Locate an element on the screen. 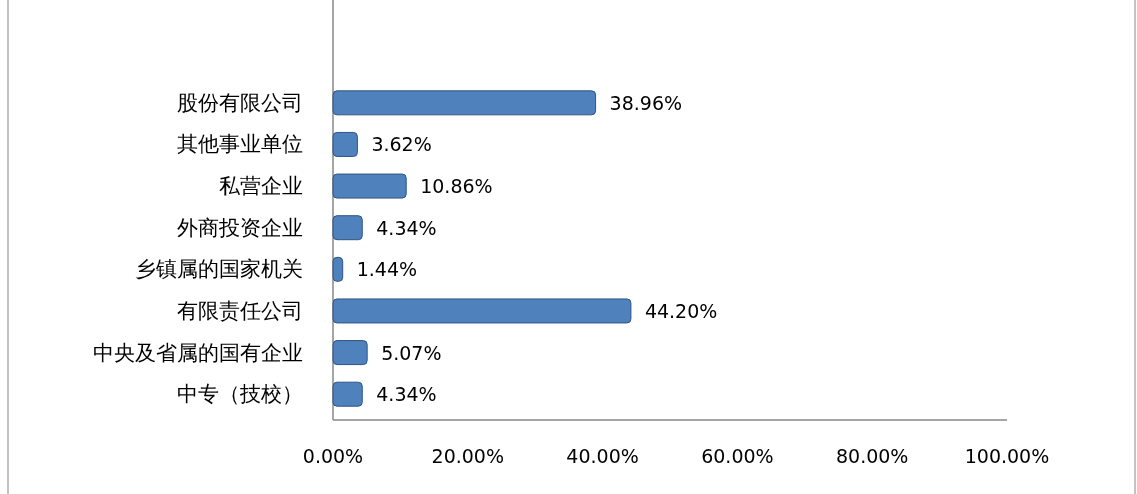  y-tick-label: 乡镇属的国家机关 is located at coordinates (219, 269).